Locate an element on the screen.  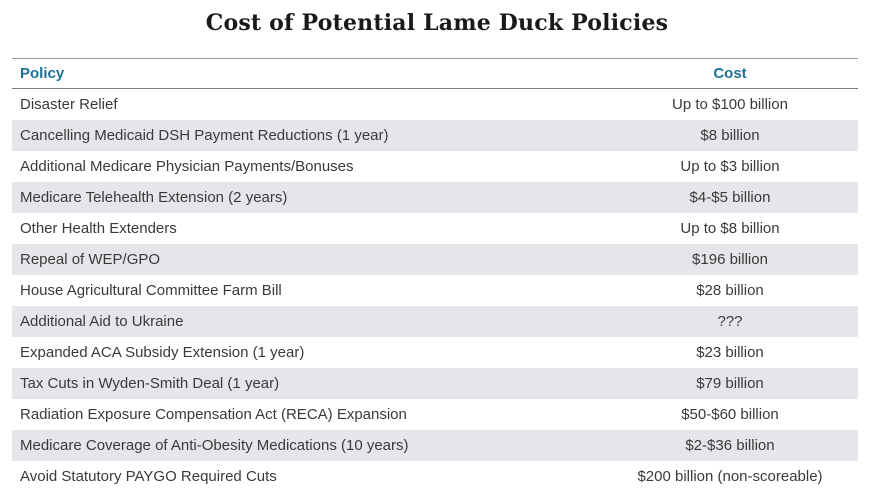
table-row: Other Health Extenders Up to $8 billion is located at coordinates (435, 228).